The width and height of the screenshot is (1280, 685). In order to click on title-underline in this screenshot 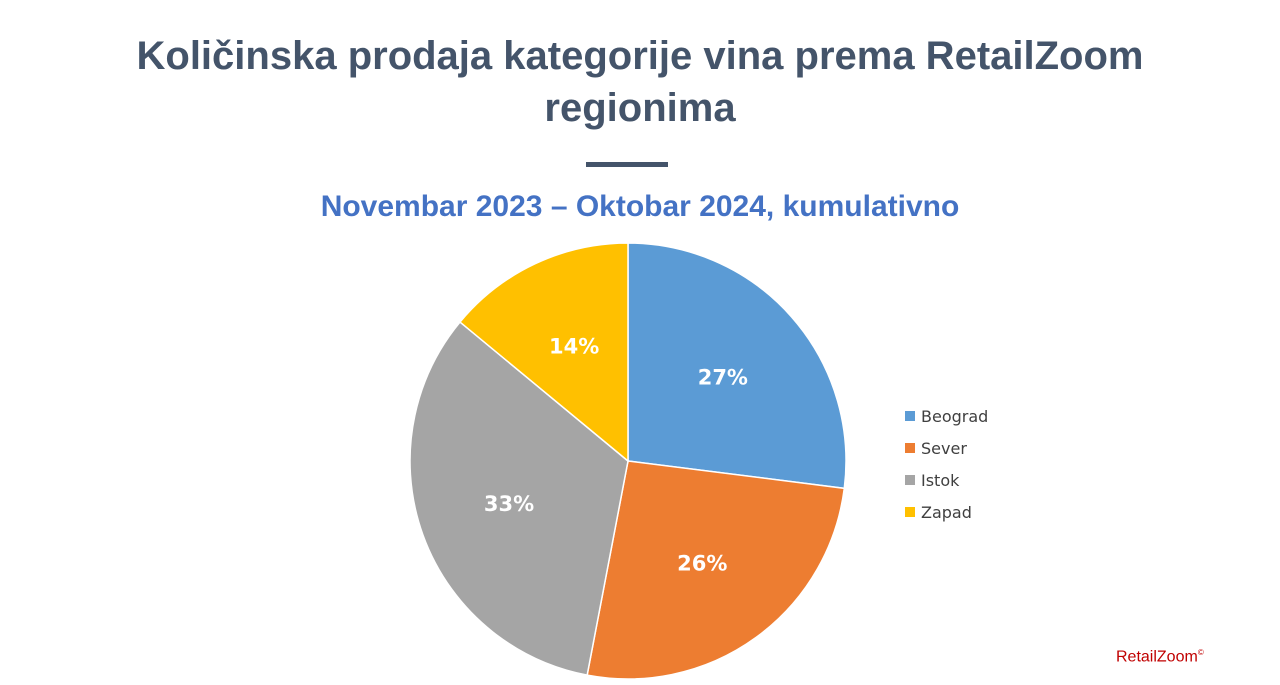, I will do `click(627, 164)`.